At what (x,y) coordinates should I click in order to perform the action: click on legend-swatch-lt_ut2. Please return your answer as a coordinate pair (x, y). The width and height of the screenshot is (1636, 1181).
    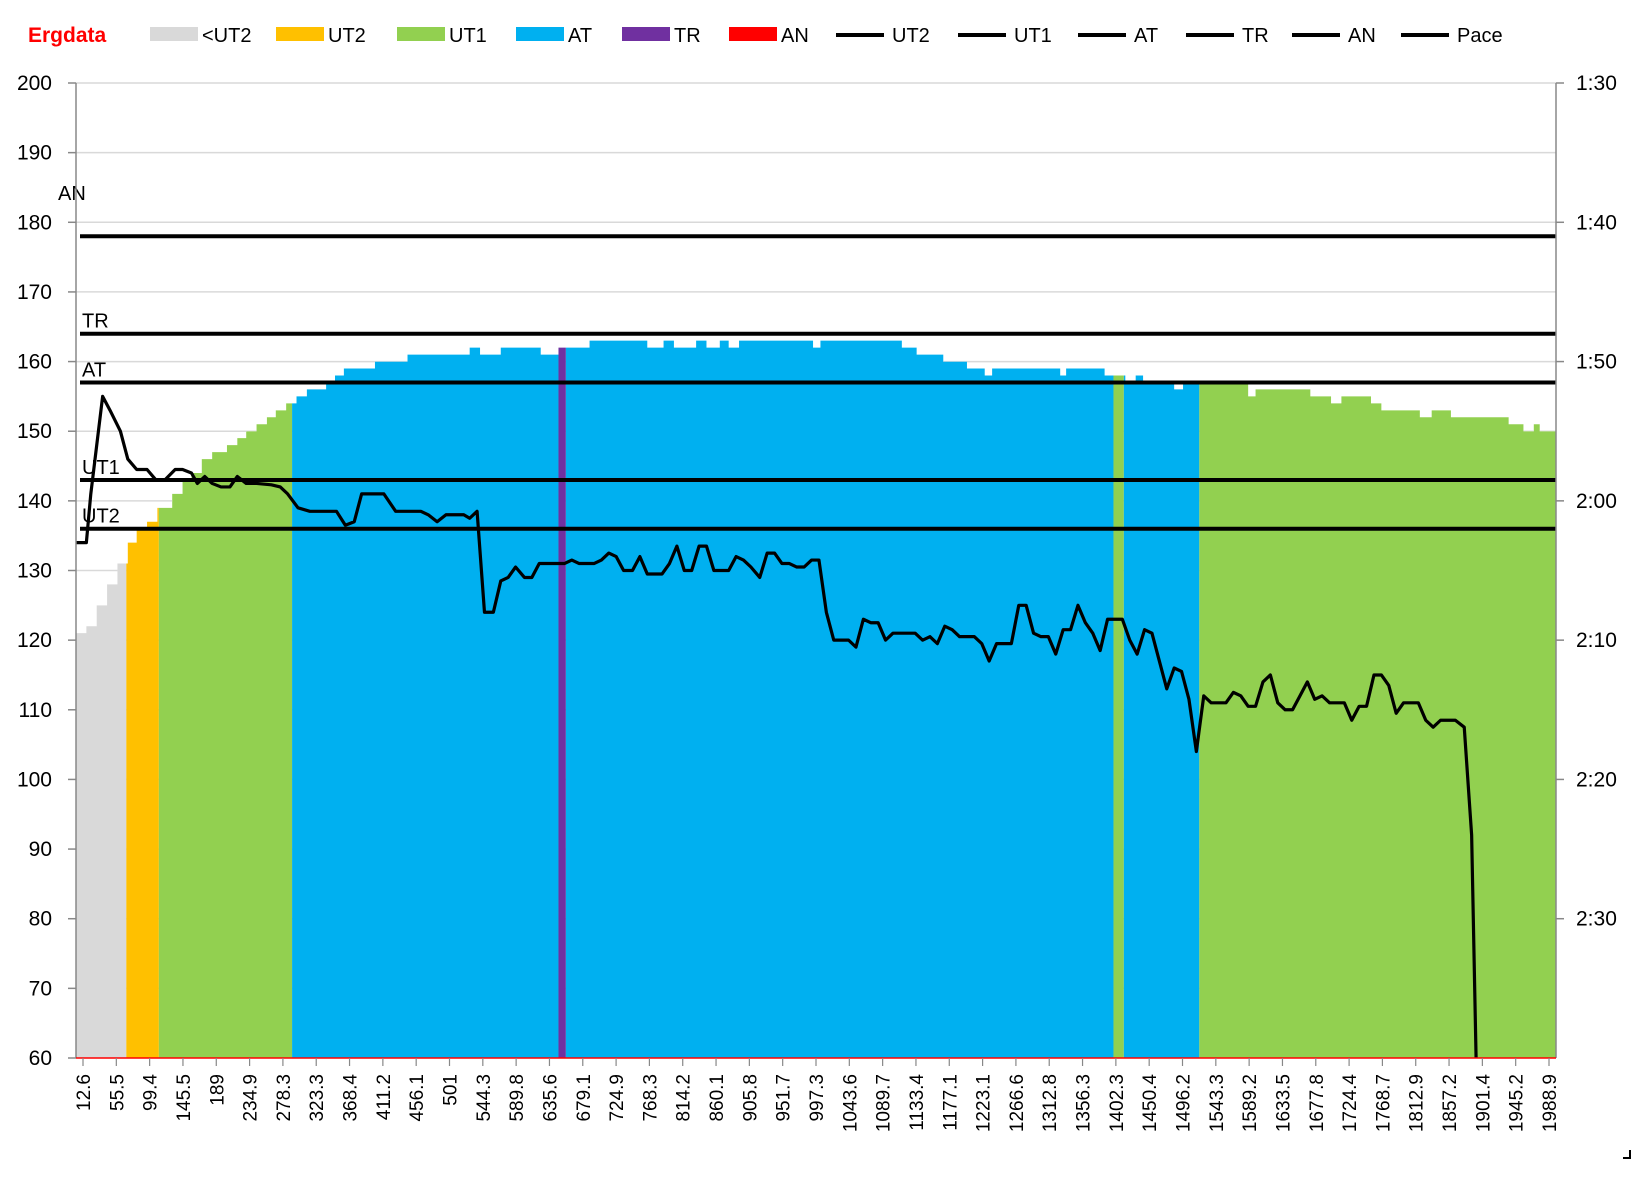
    Looking at the image, I should click on (174, 34).